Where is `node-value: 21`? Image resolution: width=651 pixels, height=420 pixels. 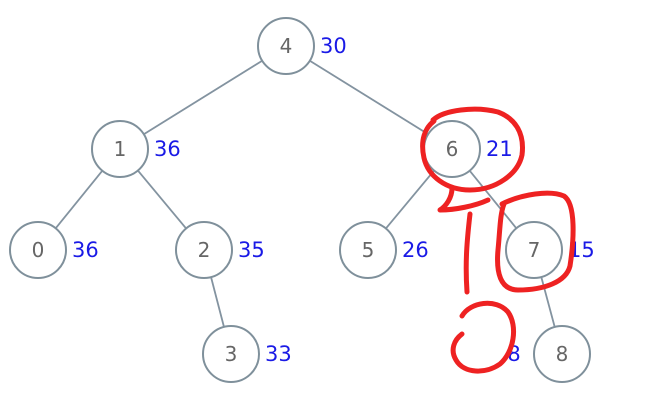 node-value: 21 is located at coordinates (499, 149).